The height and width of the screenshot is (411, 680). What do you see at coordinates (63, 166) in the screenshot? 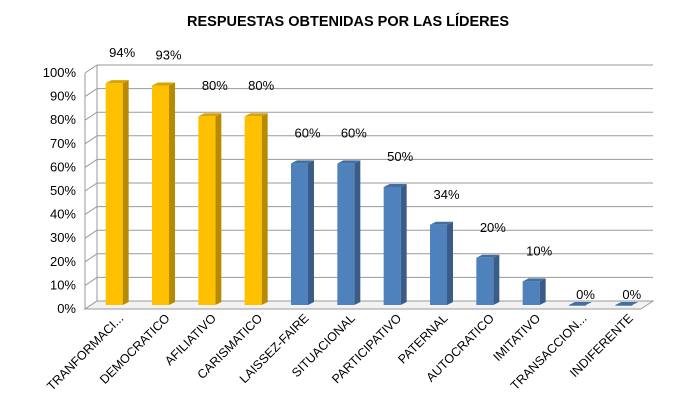
I see `y-tick-label: 60%` at bounding box center [63, 166].